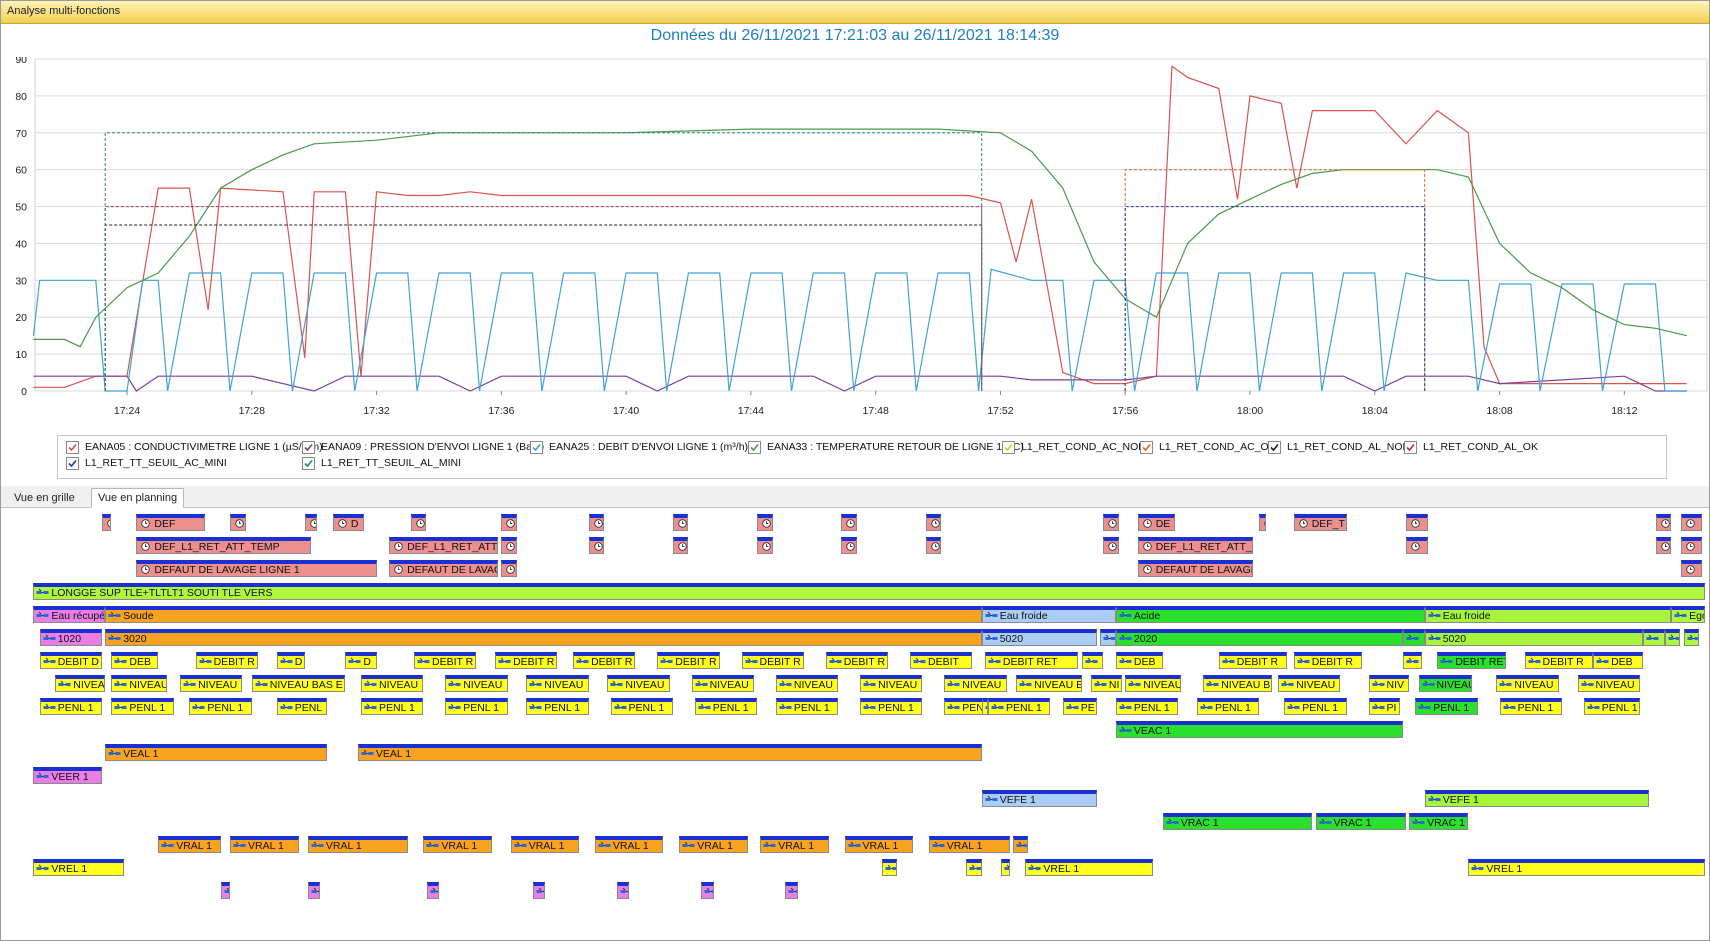 This screenshot has height=941, width=1710. What do you see at coordinates (80, 683) in the screenshot?
I see `planning-bar: NIVEA` at bounding box center [80, 683].